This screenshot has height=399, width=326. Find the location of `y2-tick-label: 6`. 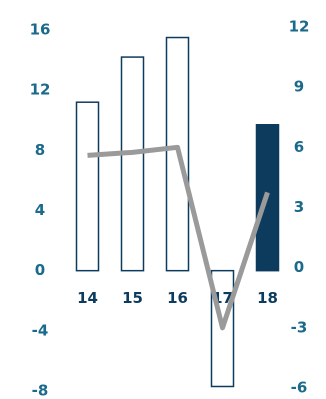

y2-tick-label: 6 is located at coordinates (299, 147).